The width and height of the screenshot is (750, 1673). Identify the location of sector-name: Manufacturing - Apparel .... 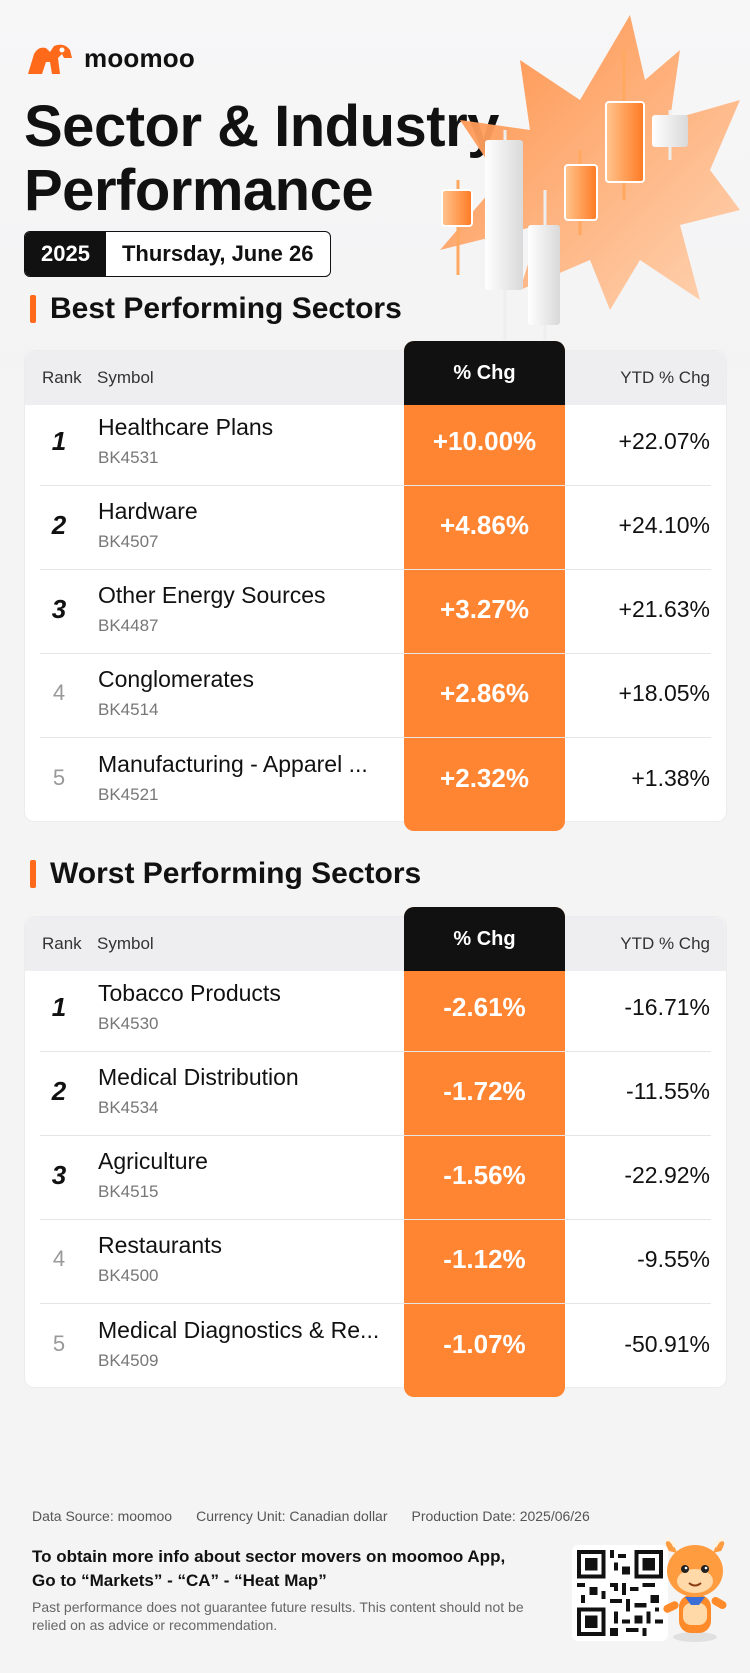
(233, 764).